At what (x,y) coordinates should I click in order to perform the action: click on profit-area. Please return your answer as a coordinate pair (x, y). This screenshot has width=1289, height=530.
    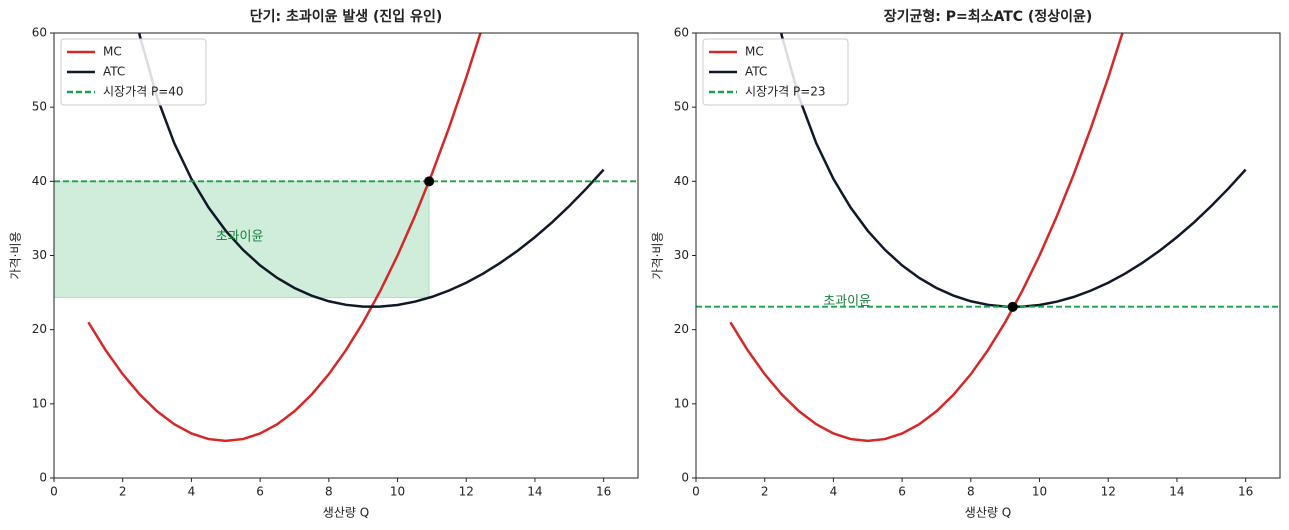
    Looking at the image, I should click on (242, 239).